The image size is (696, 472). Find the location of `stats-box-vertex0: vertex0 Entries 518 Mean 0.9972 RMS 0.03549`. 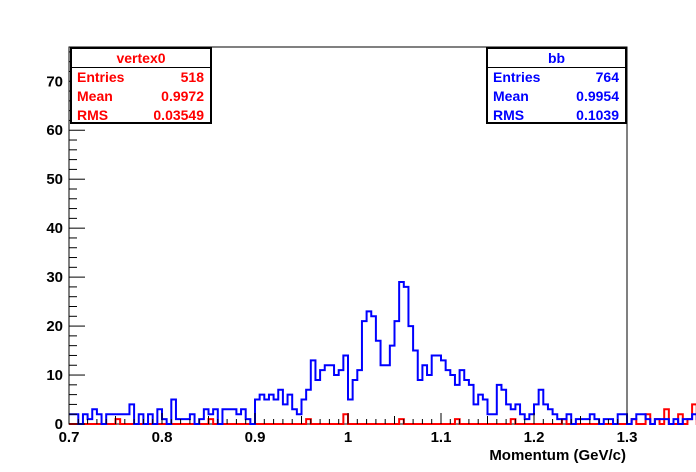

stats-box-vertex0: vertex0 Entries 518 Mean 0.9972 RMS 0.03549 is located at coordinates (141, 85).